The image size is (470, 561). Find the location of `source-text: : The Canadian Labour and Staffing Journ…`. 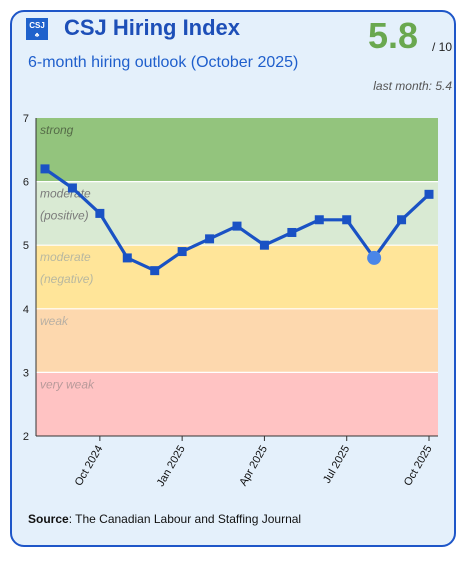

source-text: : The Canadian Labour and Staffing Journ… is located at coordinates (185, 519).